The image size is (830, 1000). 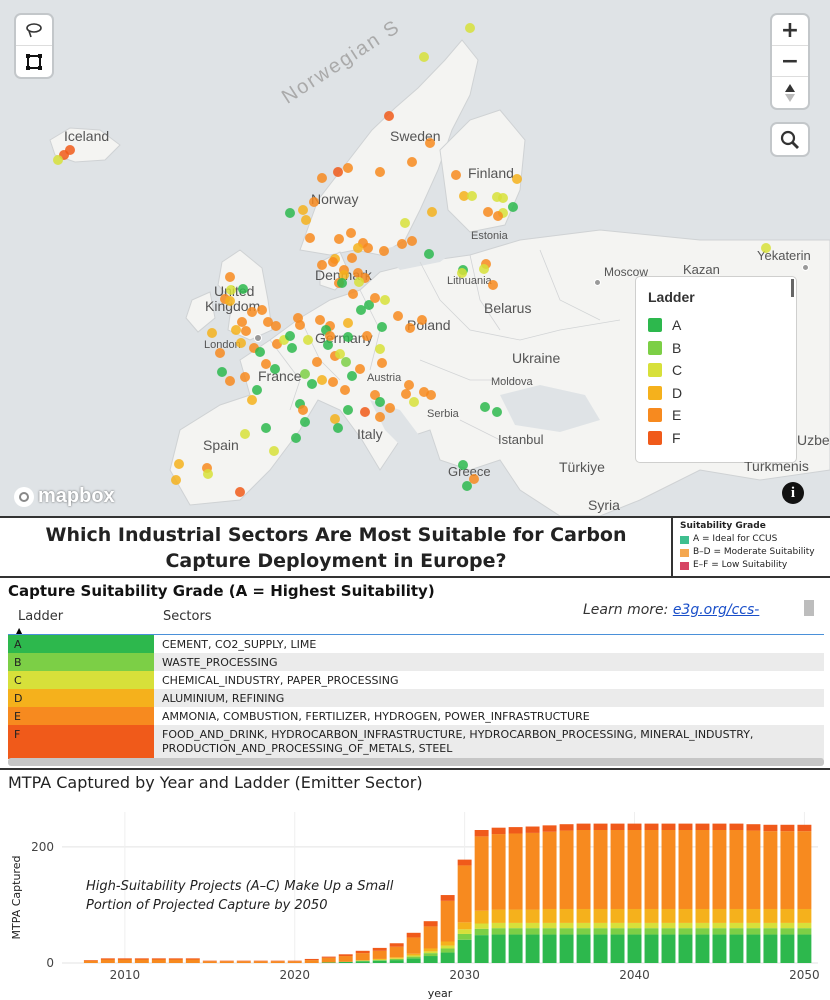 I want to click on bar-segment-e-2042, so click(x=668, y=869).